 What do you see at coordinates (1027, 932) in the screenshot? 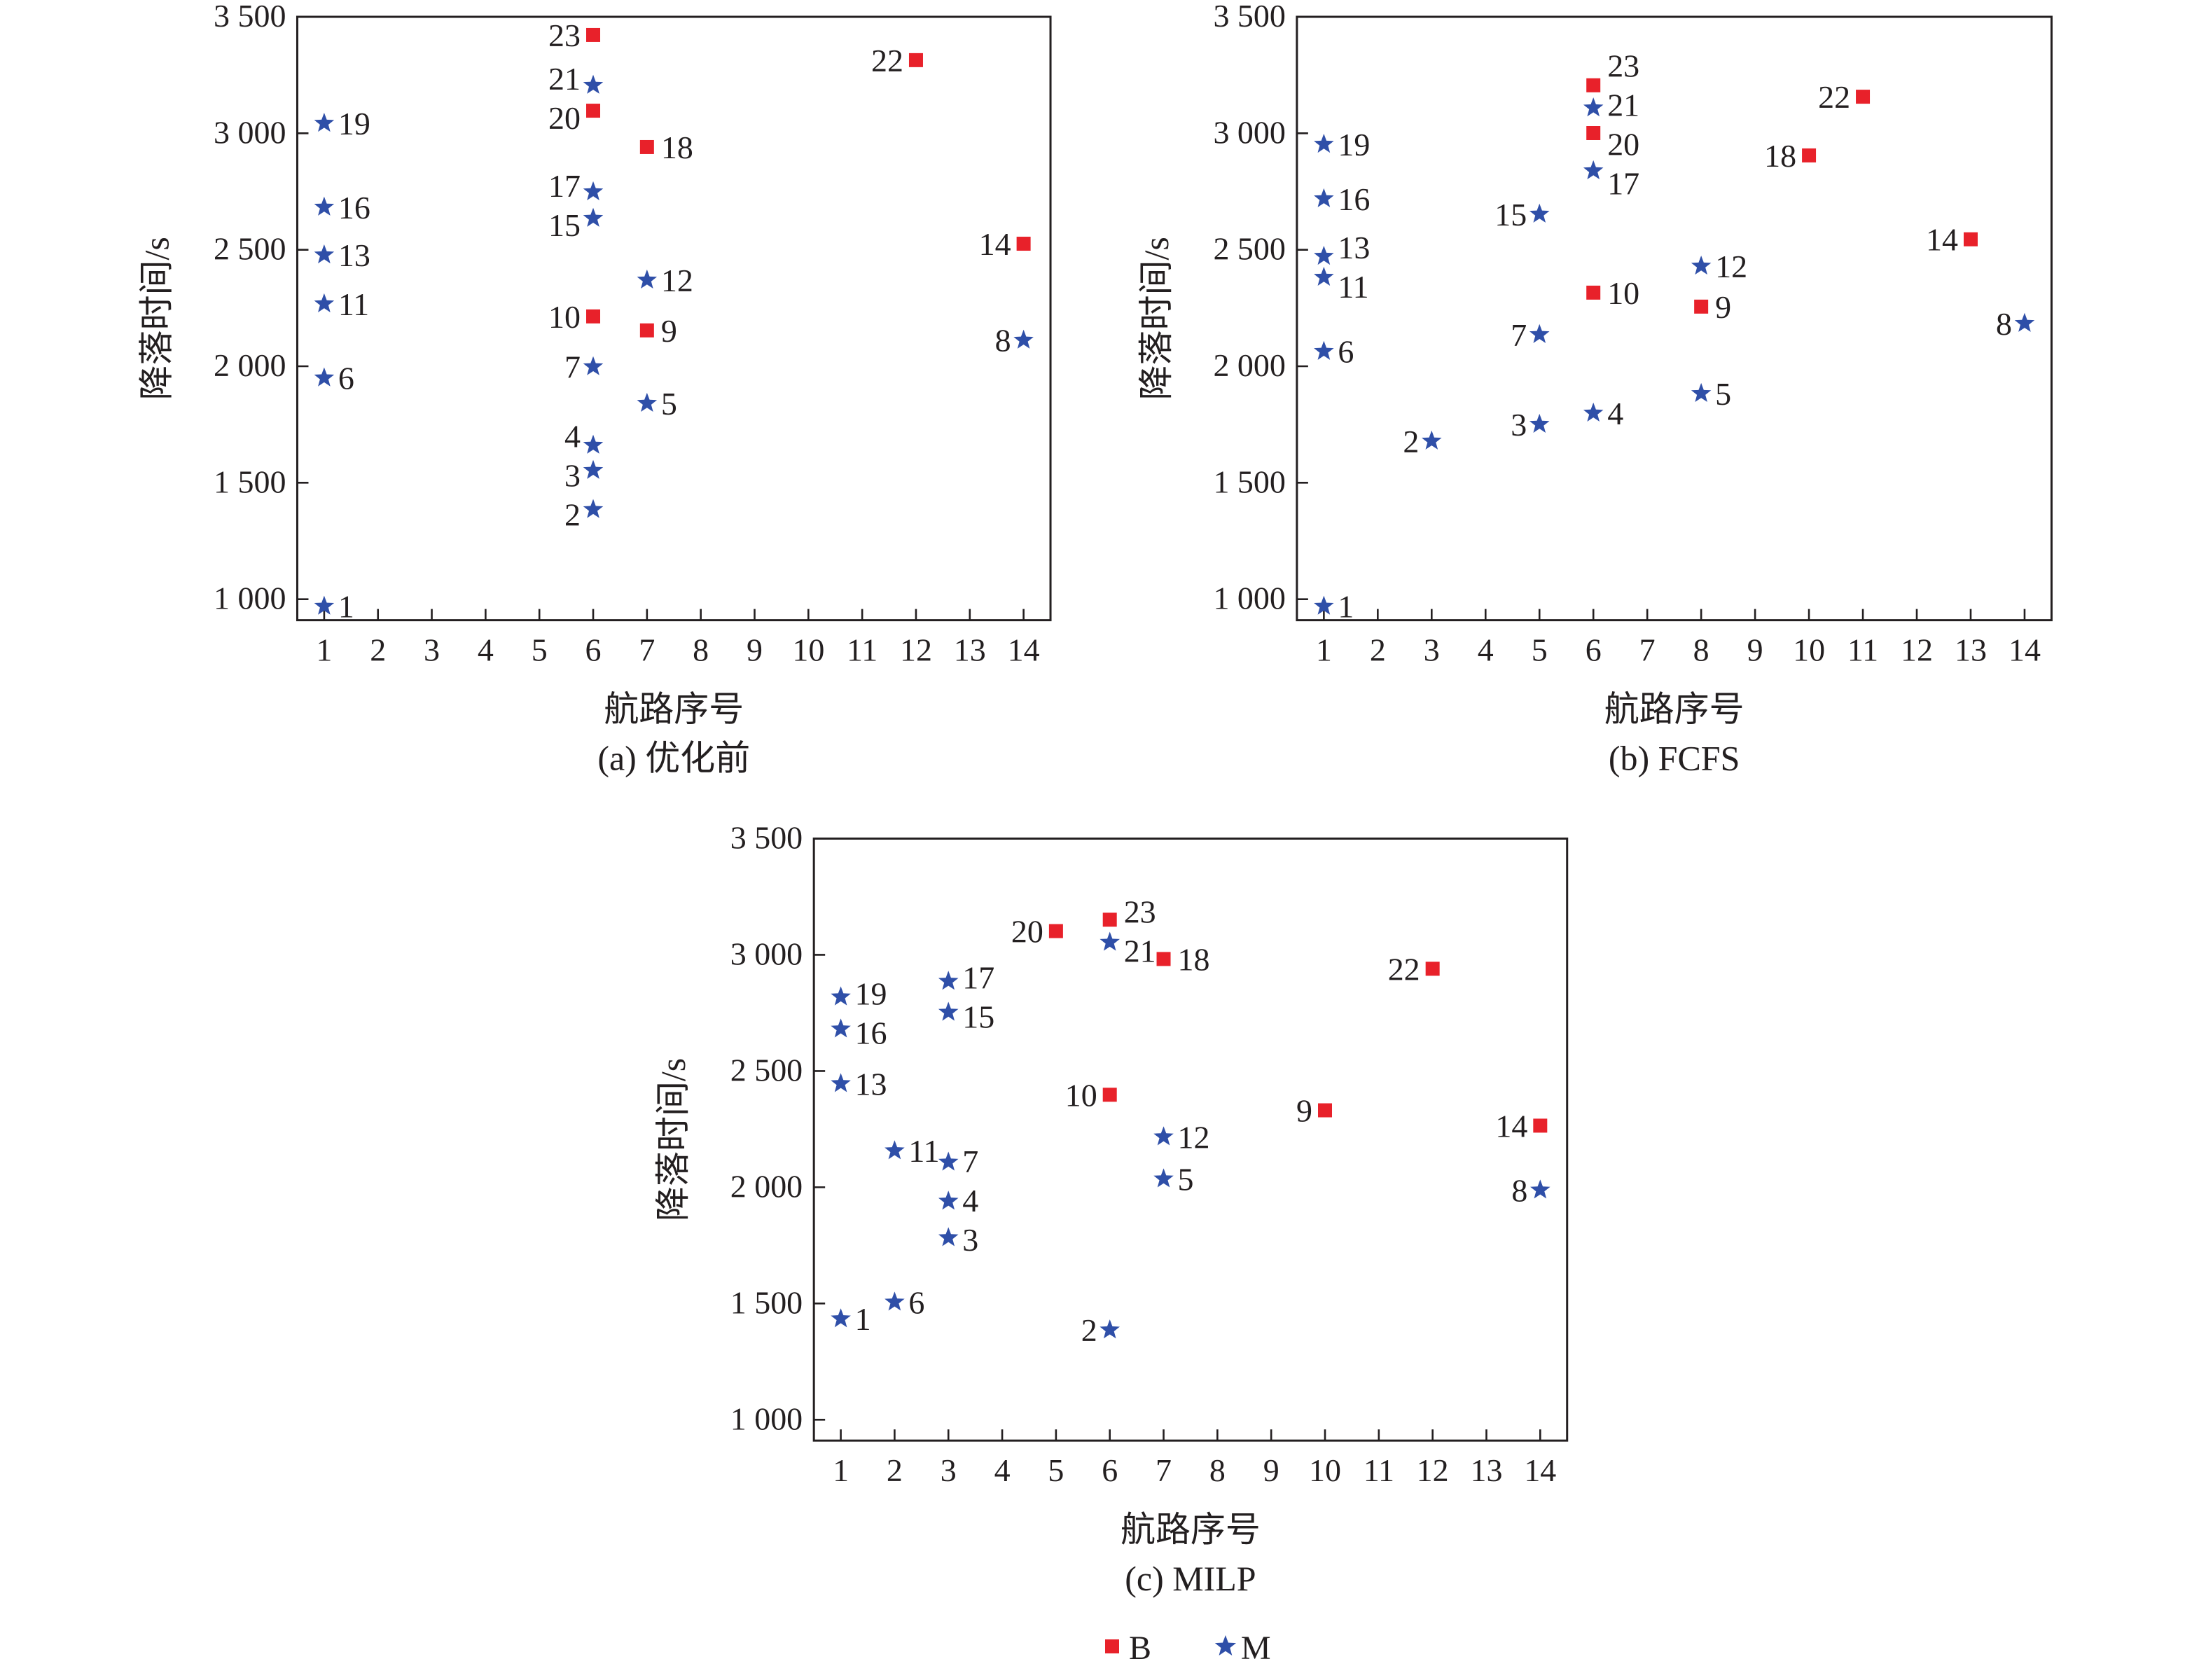
I see `point-label: 20` at bounding box center [1027, 932].